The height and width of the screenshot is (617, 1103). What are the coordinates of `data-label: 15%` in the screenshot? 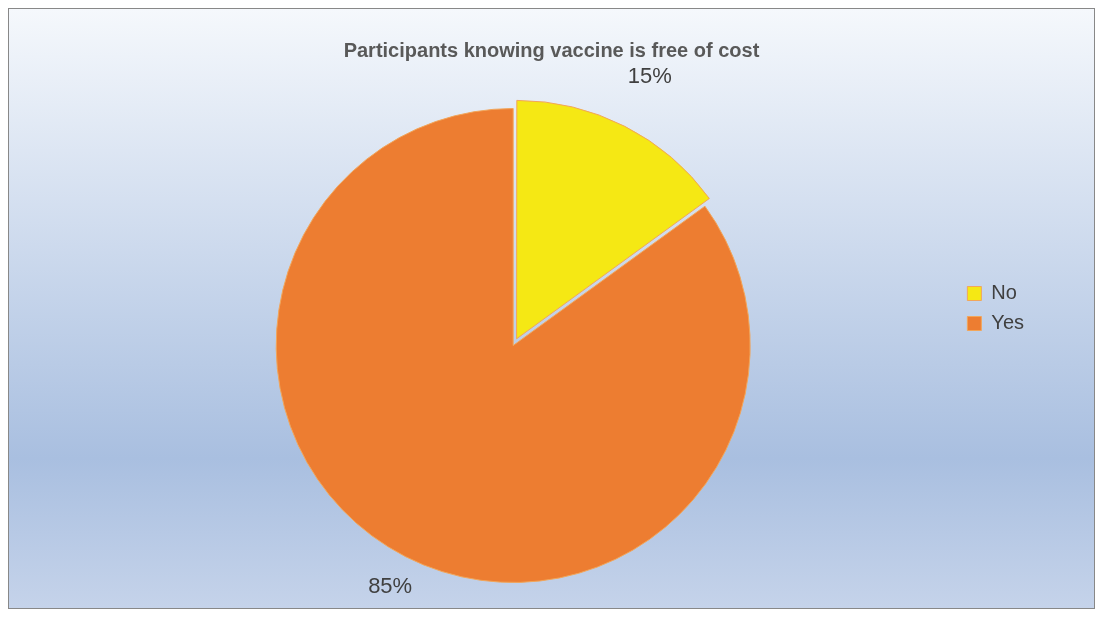 It's located at (649, 76).